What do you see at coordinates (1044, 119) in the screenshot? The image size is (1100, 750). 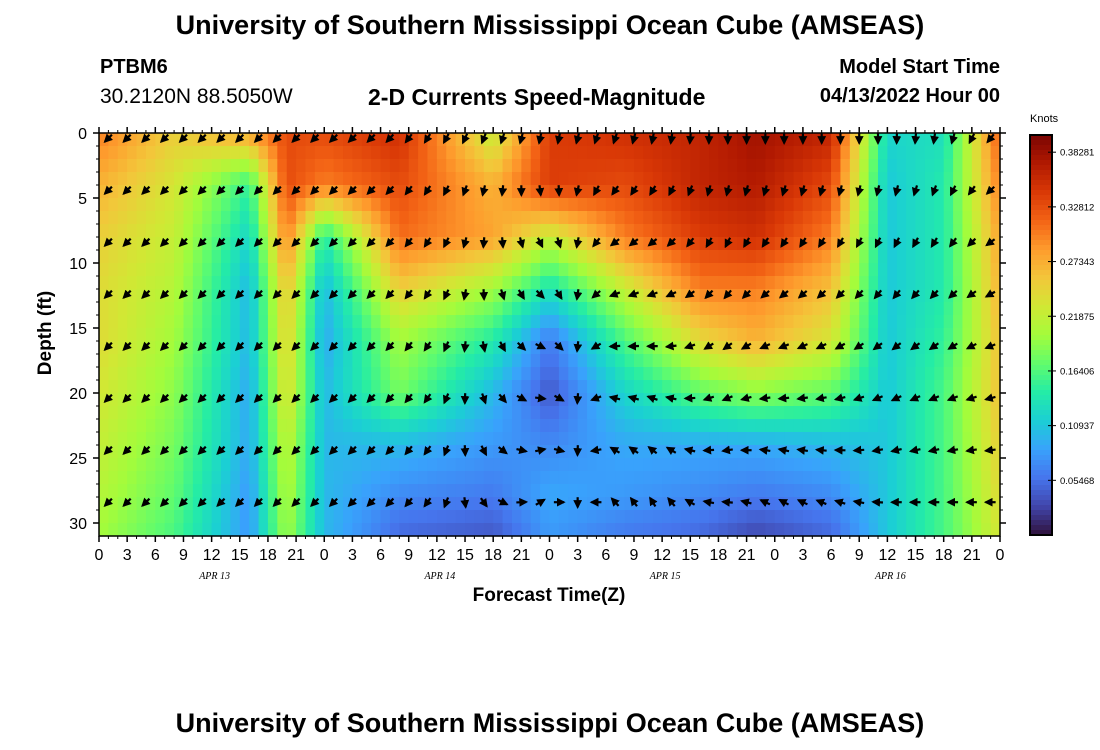 I see `colorbar-units: Knots` at bounding box center [1044, 119].